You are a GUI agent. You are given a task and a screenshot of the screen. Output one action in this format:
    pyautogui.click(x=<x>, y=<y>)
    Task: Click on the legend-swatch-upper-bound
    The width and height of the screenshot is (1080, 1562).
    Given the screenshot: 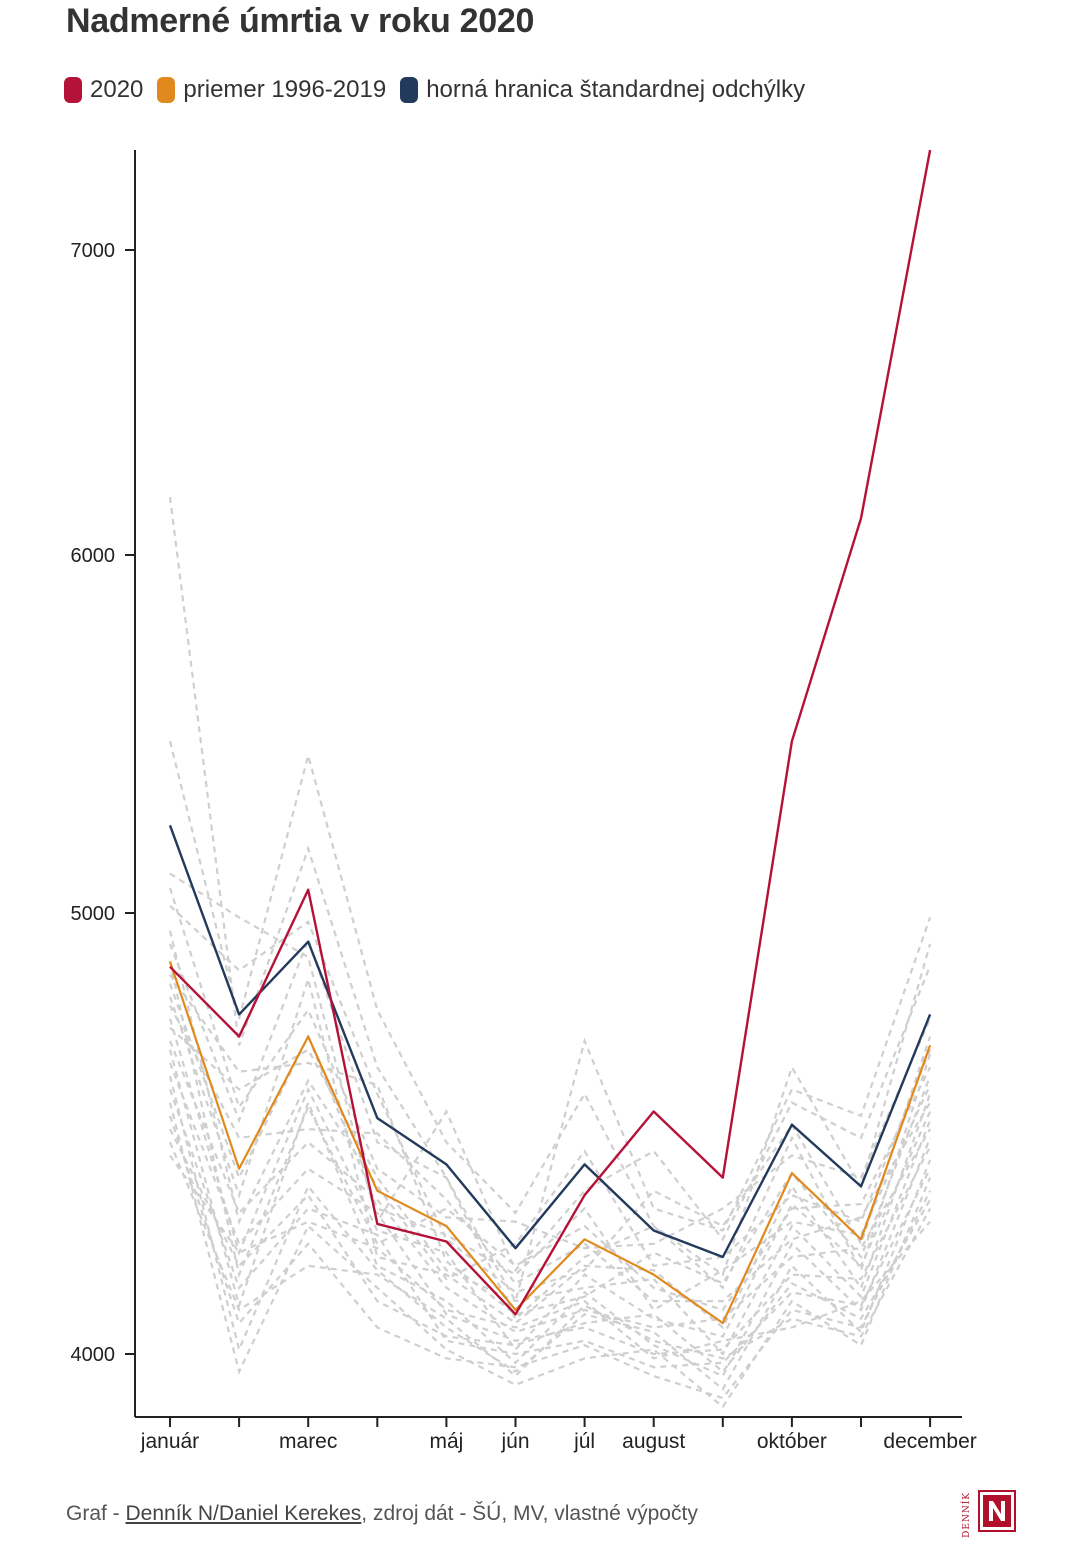 What is the action you would take?
    pyautogui.click(x=409, y=90)
    